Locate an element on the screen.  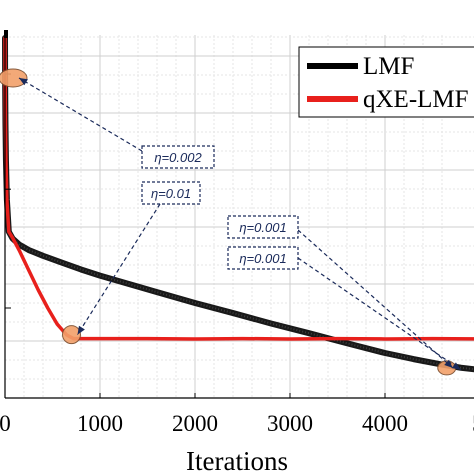
x-tick-label: 2000 is located at coordinates (195, 423).